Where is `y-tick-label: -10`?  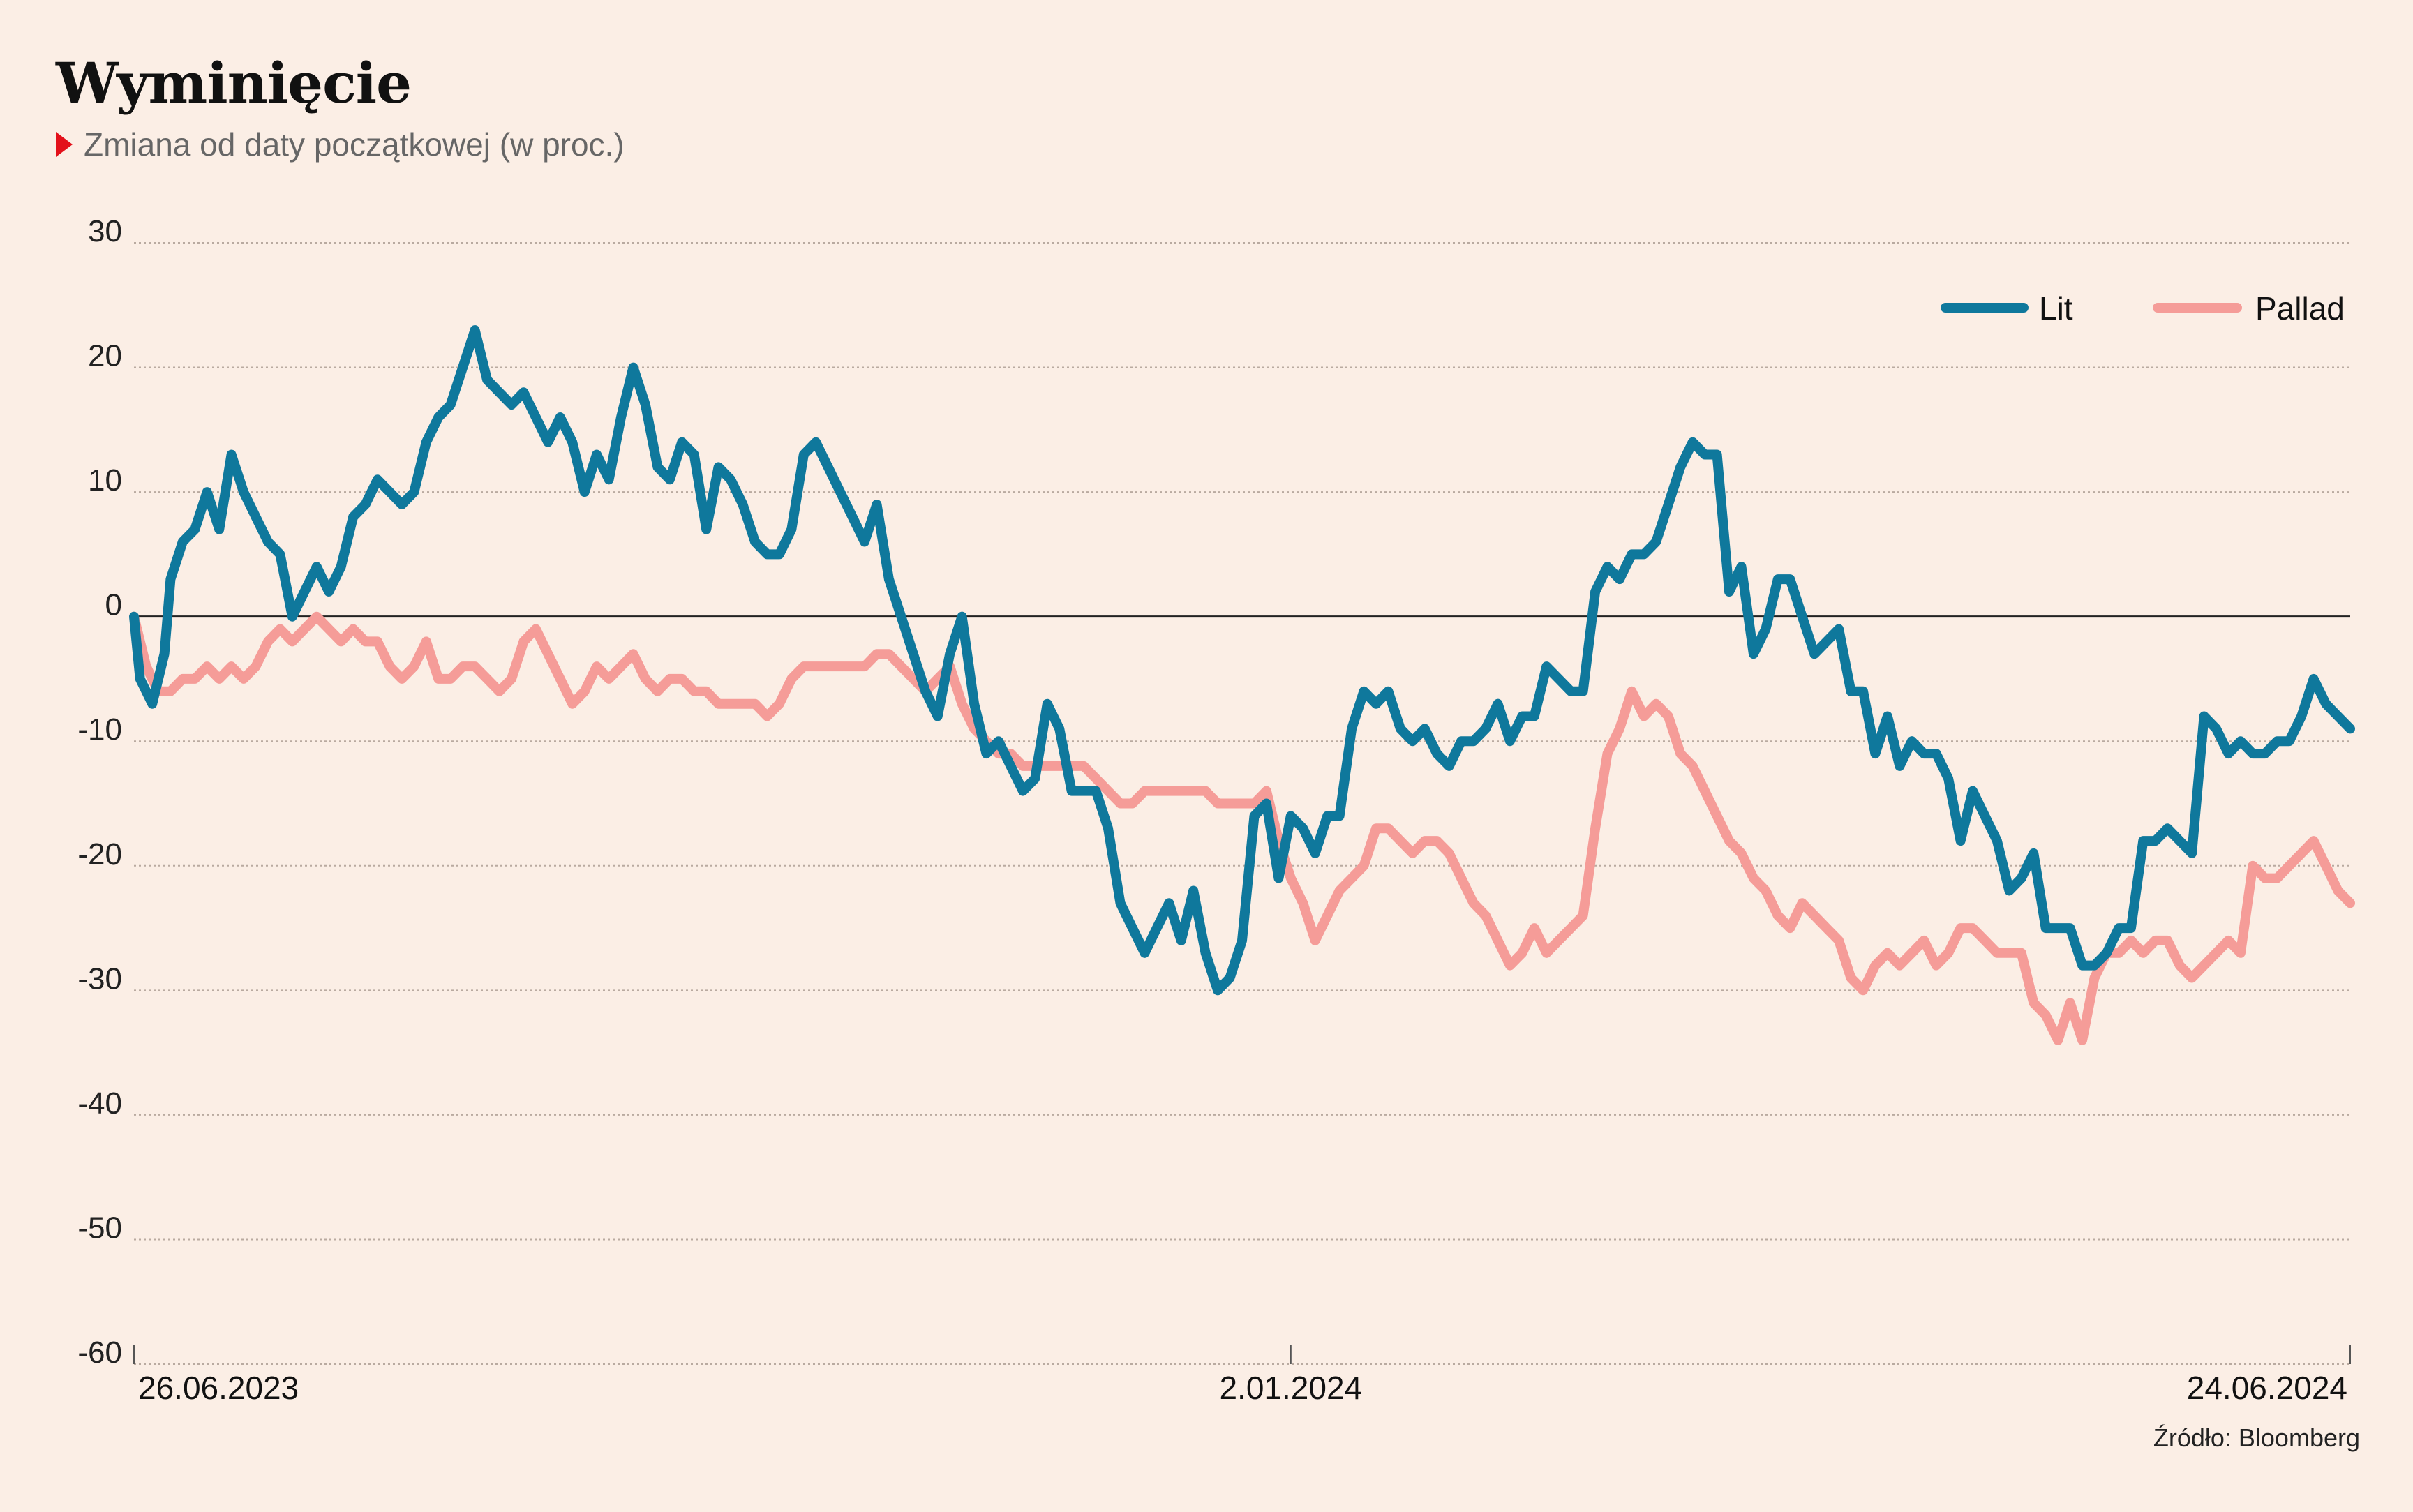
y-tick-label: -10 is located at coordinates (99, 729).